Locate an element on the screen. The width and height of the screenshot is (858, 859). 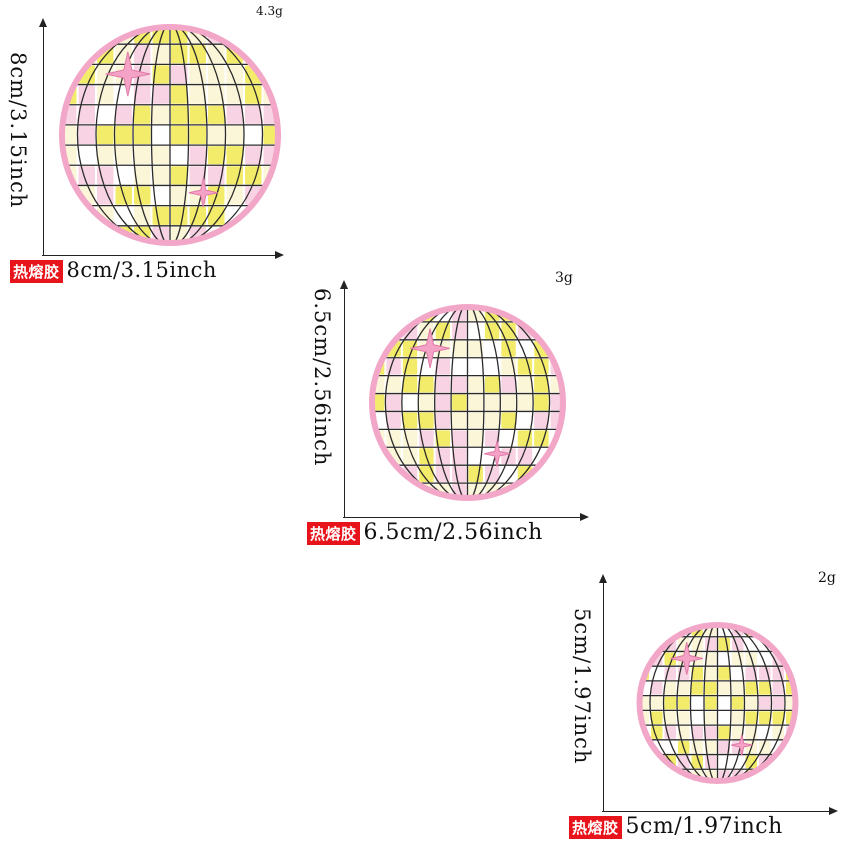
height-dimension-label: 8cm/3.15inch is located at coordinates (18, 130).